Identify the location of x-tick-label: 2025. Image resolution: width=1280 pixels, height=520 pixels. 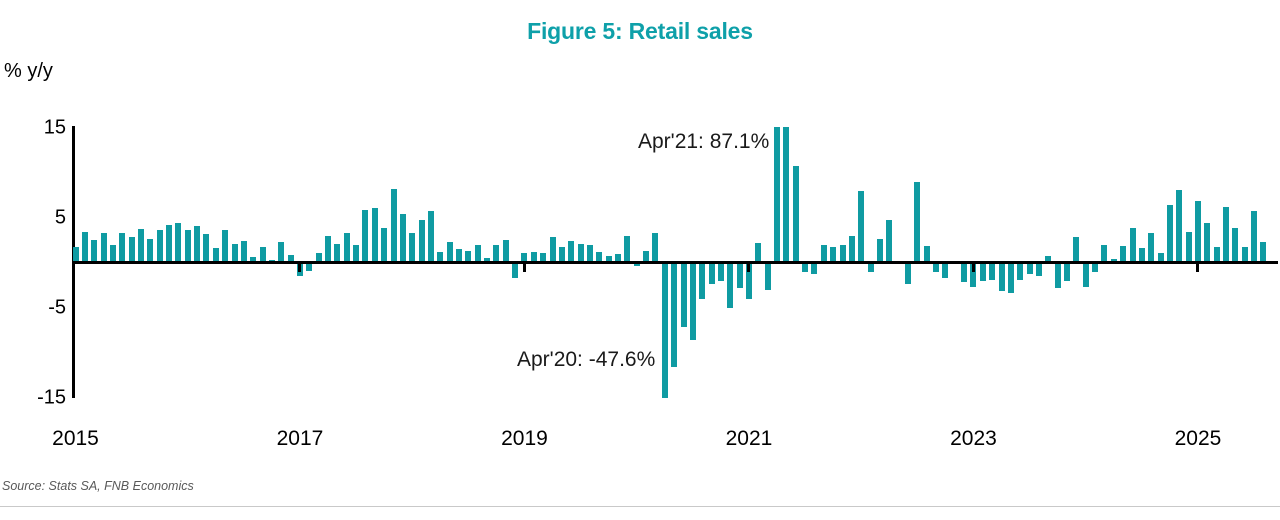
(1198, 438).